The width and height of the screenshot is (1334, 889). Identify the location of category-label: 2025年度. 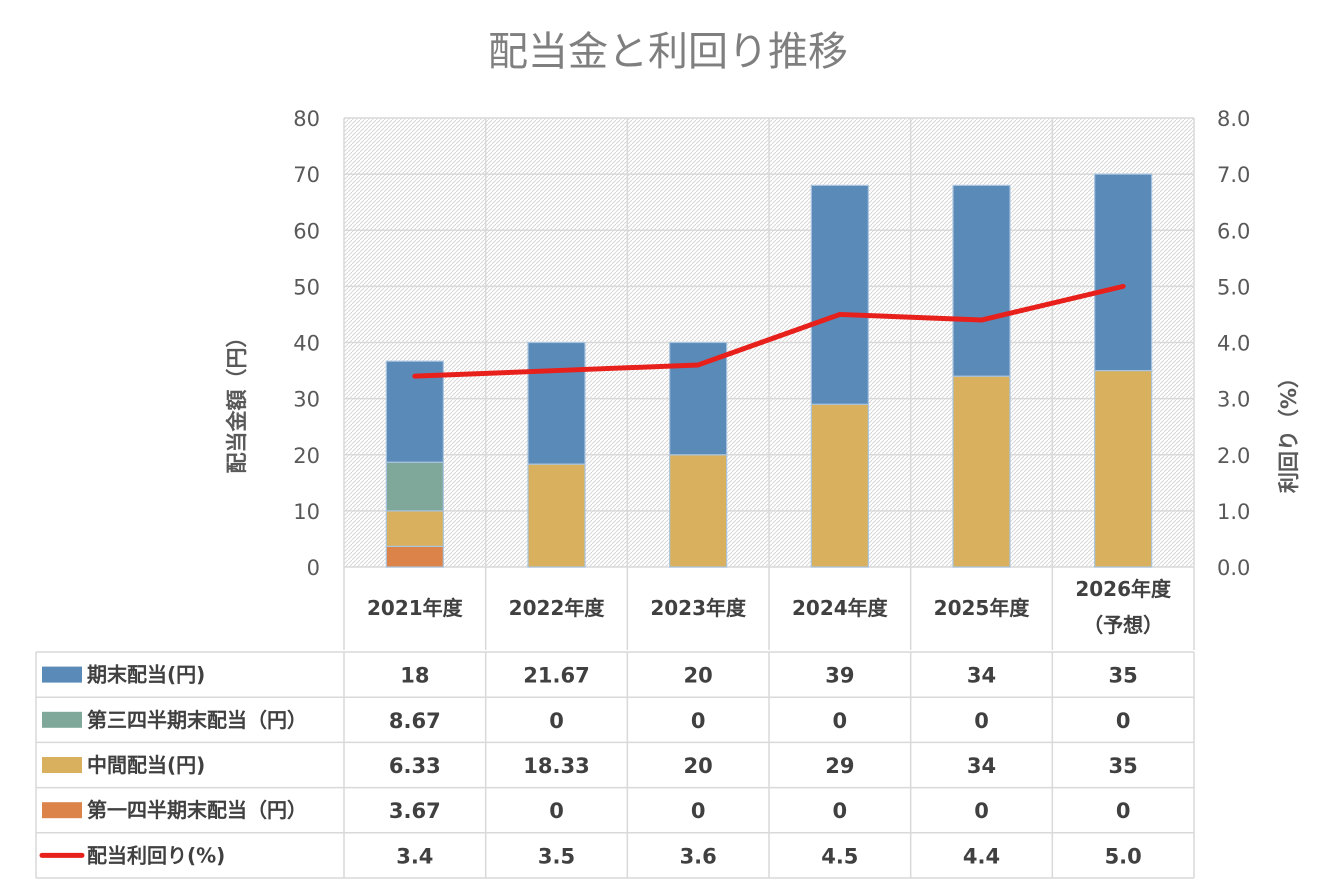
(982, 608).